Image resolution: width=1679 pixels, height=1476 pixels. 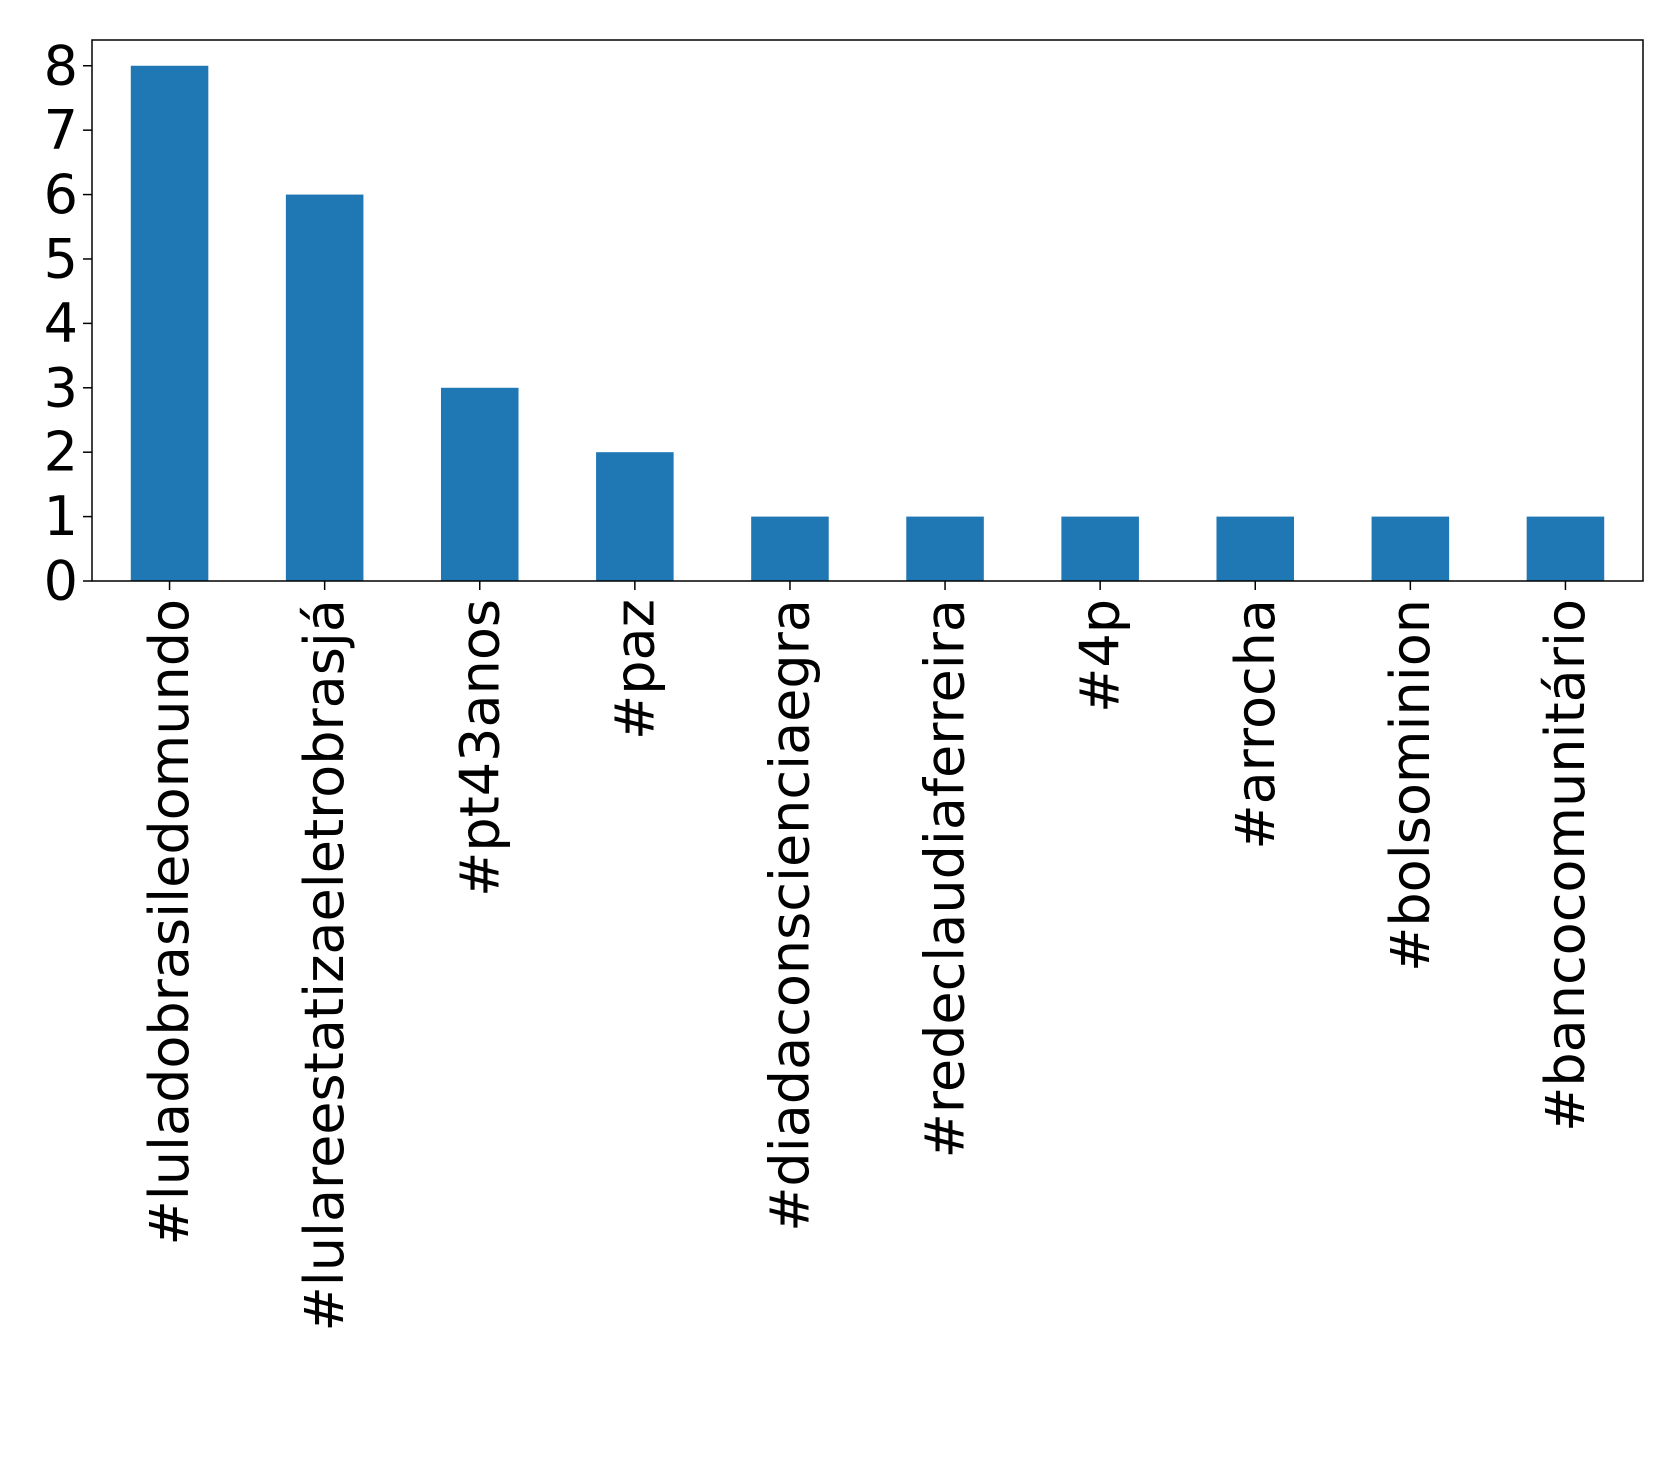 What do you see at coordinates (61, 65) in the screenshot?
I see `y-tick-label: 8` at bounding box center [61, 65].